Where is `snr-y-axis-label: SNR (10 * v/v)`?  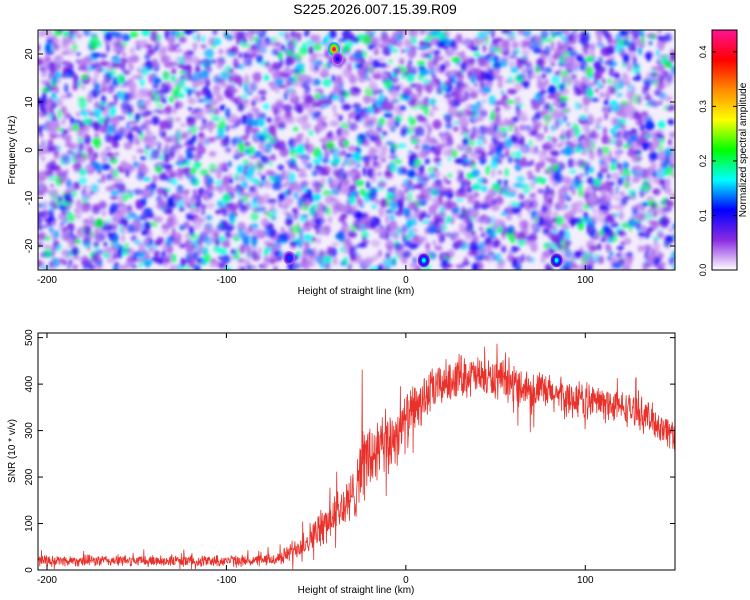
snr-y-axis-label: SNR (10 * v/v) is located at coordinates (12, 451).